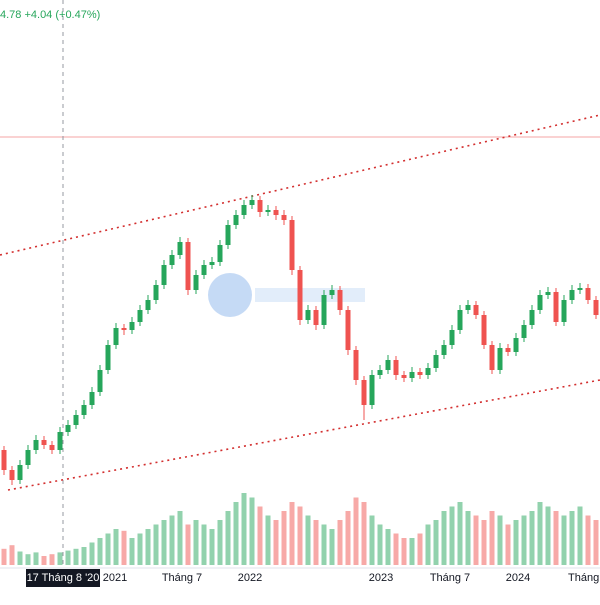 The width and height of the screenshot is (600, 605). What do you see at coordinates (50, 15) in the screenshot?
I see `legend-text: 4.78 +4.04 (+0.47%)` at bounding box center [50, 15].